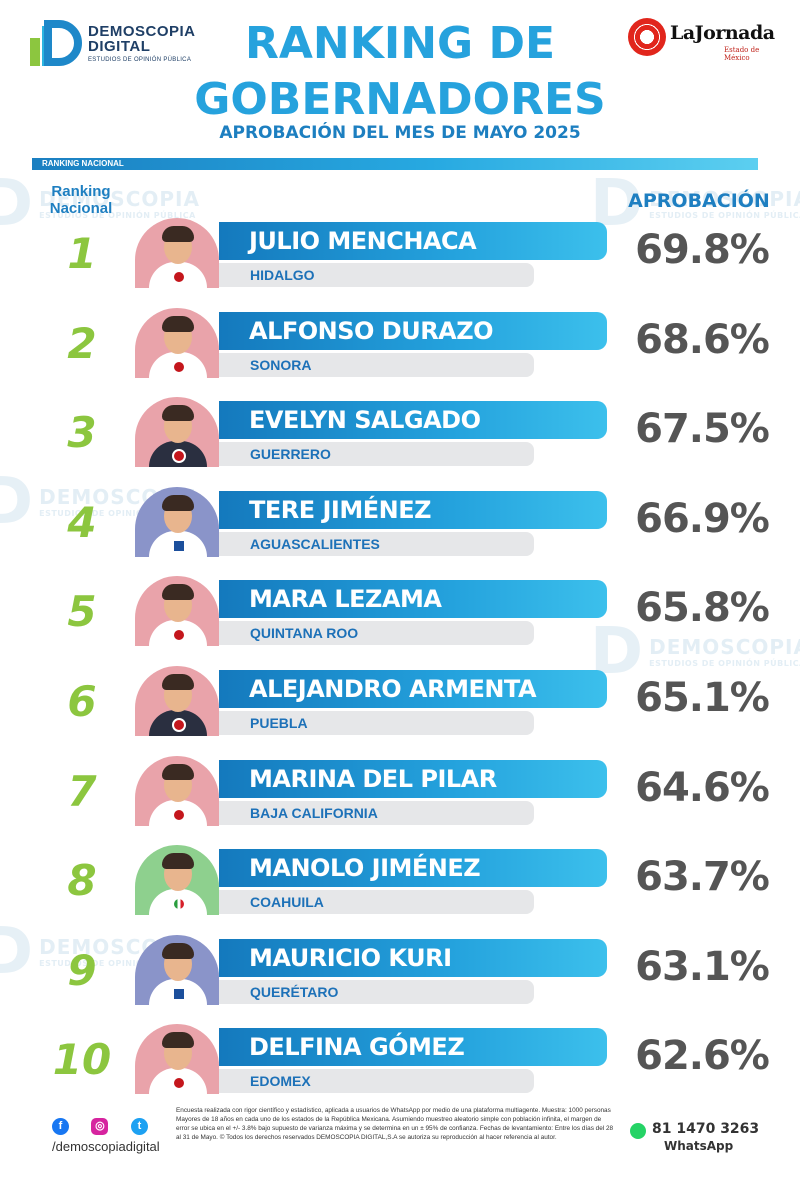 Image resolution: width=800 pixels, height=1177 pixels. What do you see at coordinates (82, 791) in the screenshot?
I see `rank-number: 7` at bounding box center [82, 791].